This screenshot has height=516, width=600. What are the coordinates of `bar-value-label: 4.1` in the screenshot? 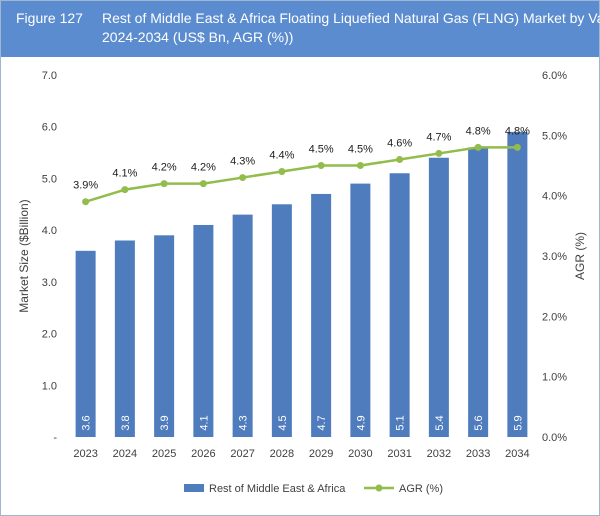 It's located at (204, 422).